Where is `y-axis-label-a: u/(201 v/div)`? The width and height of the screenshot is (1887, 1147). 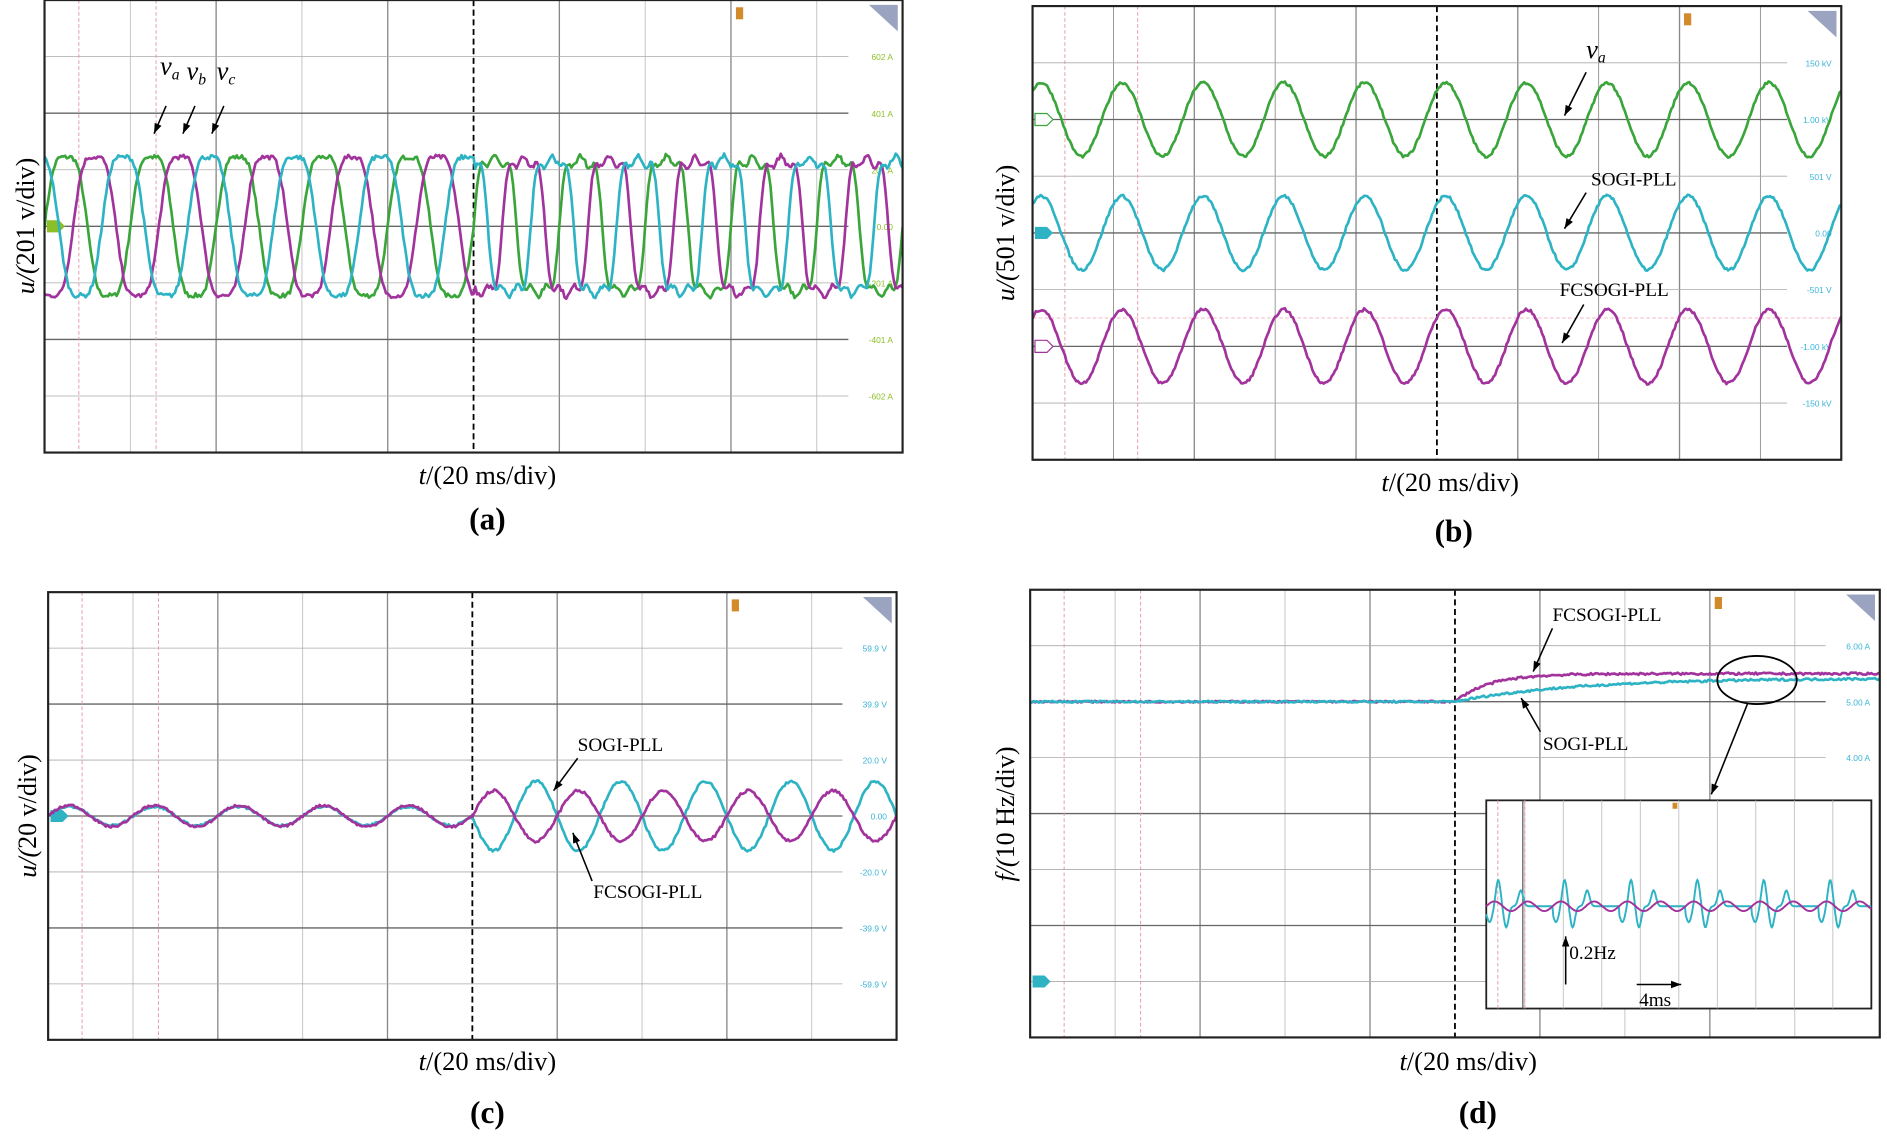
y-axis-label-a: u/(201 v/div) is located at coordinates (25, 226).